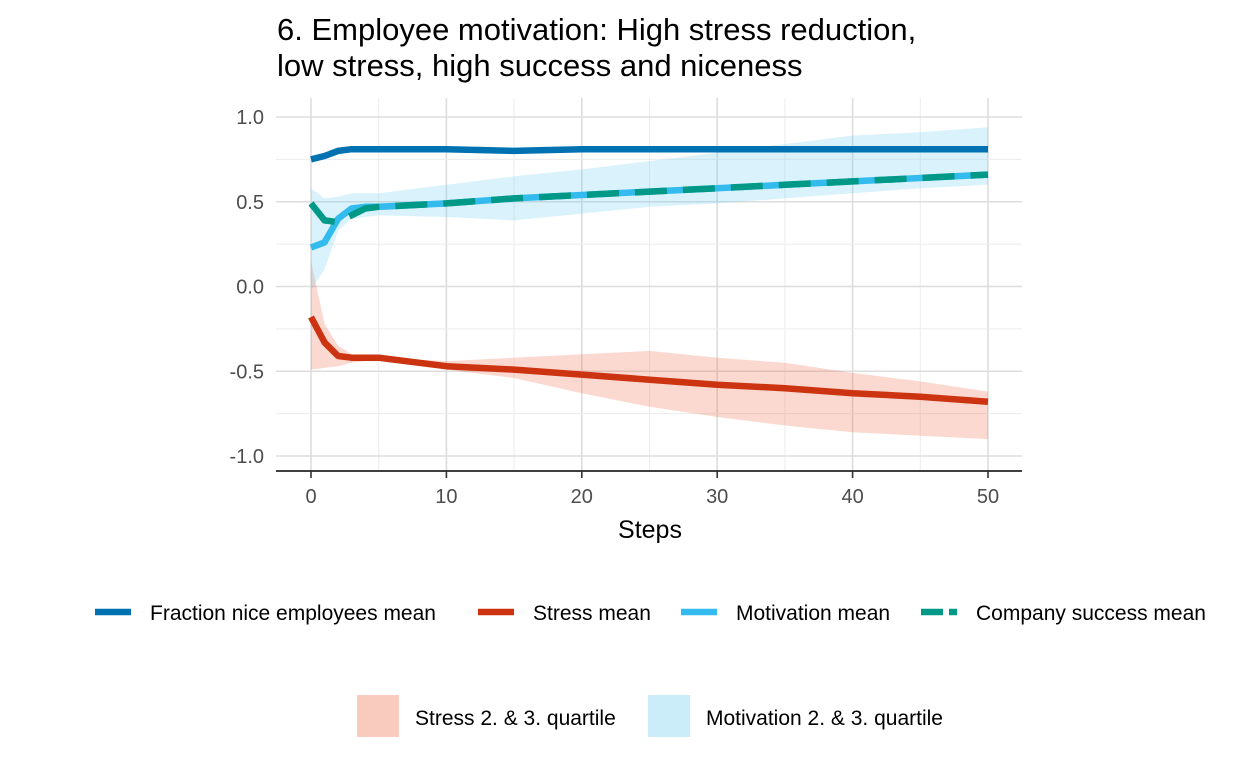 The width and height of the screenshot is (1248, 768). What do you see at coordinates (988, 497) in the screenshot?
I see `x-tick-label-50: 50` at bounding box center [988, 497].